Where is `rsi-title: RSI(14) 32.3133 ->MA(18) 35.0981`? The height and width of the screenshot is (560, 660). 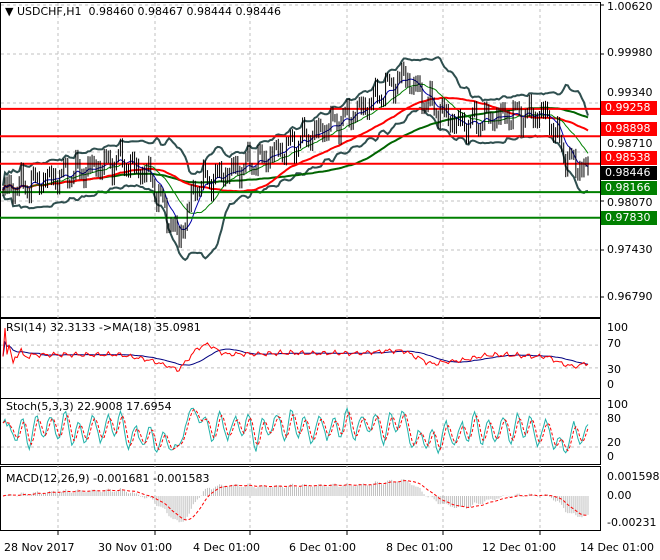 rsi-title: RSI(14) 32.3133 ->MA(18) 35.0981 is located at coordinates (103, 327).